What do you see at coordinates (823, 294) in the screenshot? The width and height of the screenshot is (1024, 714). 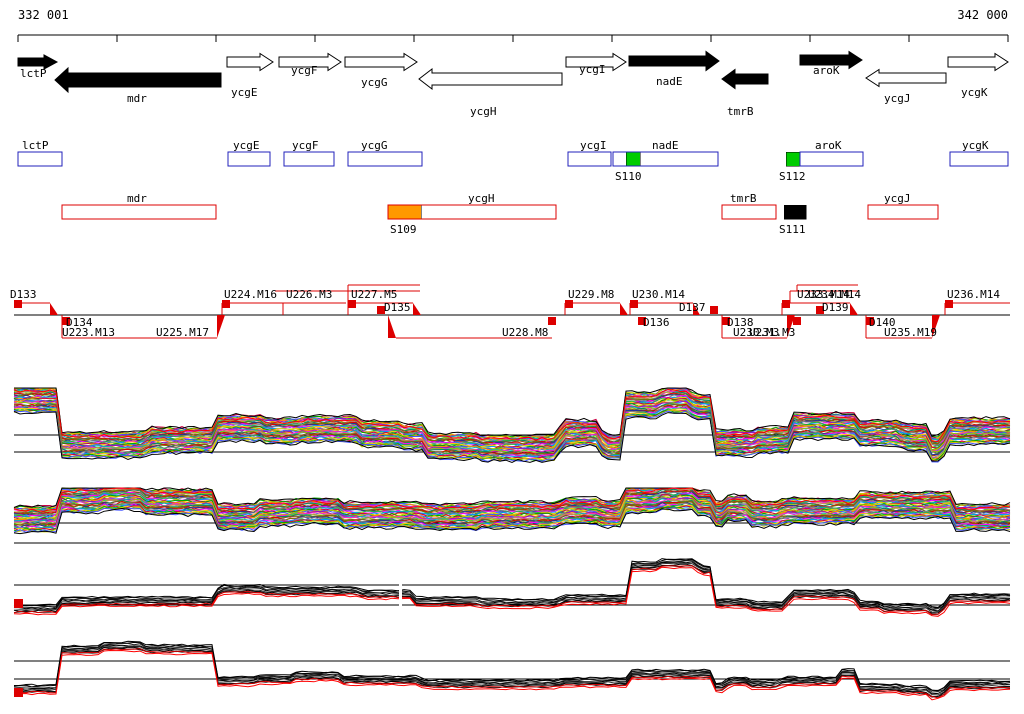 I see `tu-label-U233.M14: U233.M14` at bounding box center [823, 294].